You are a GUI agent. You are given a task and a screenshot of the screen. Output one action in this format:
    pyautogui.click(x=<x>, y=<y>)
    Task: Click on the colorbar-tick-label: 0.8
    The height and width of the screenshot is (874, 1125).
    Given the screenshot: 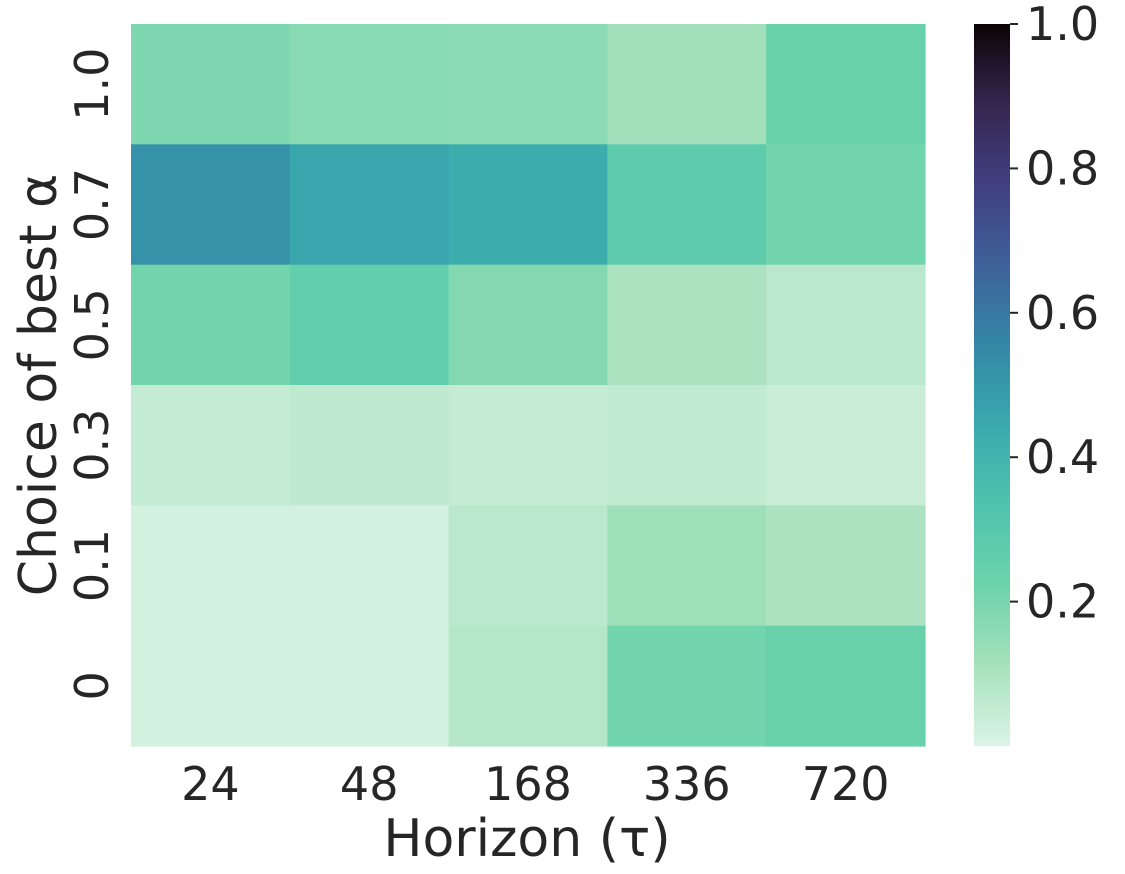 What is the action you would take?
    pyautogui.click(x=1062, y=168)
    